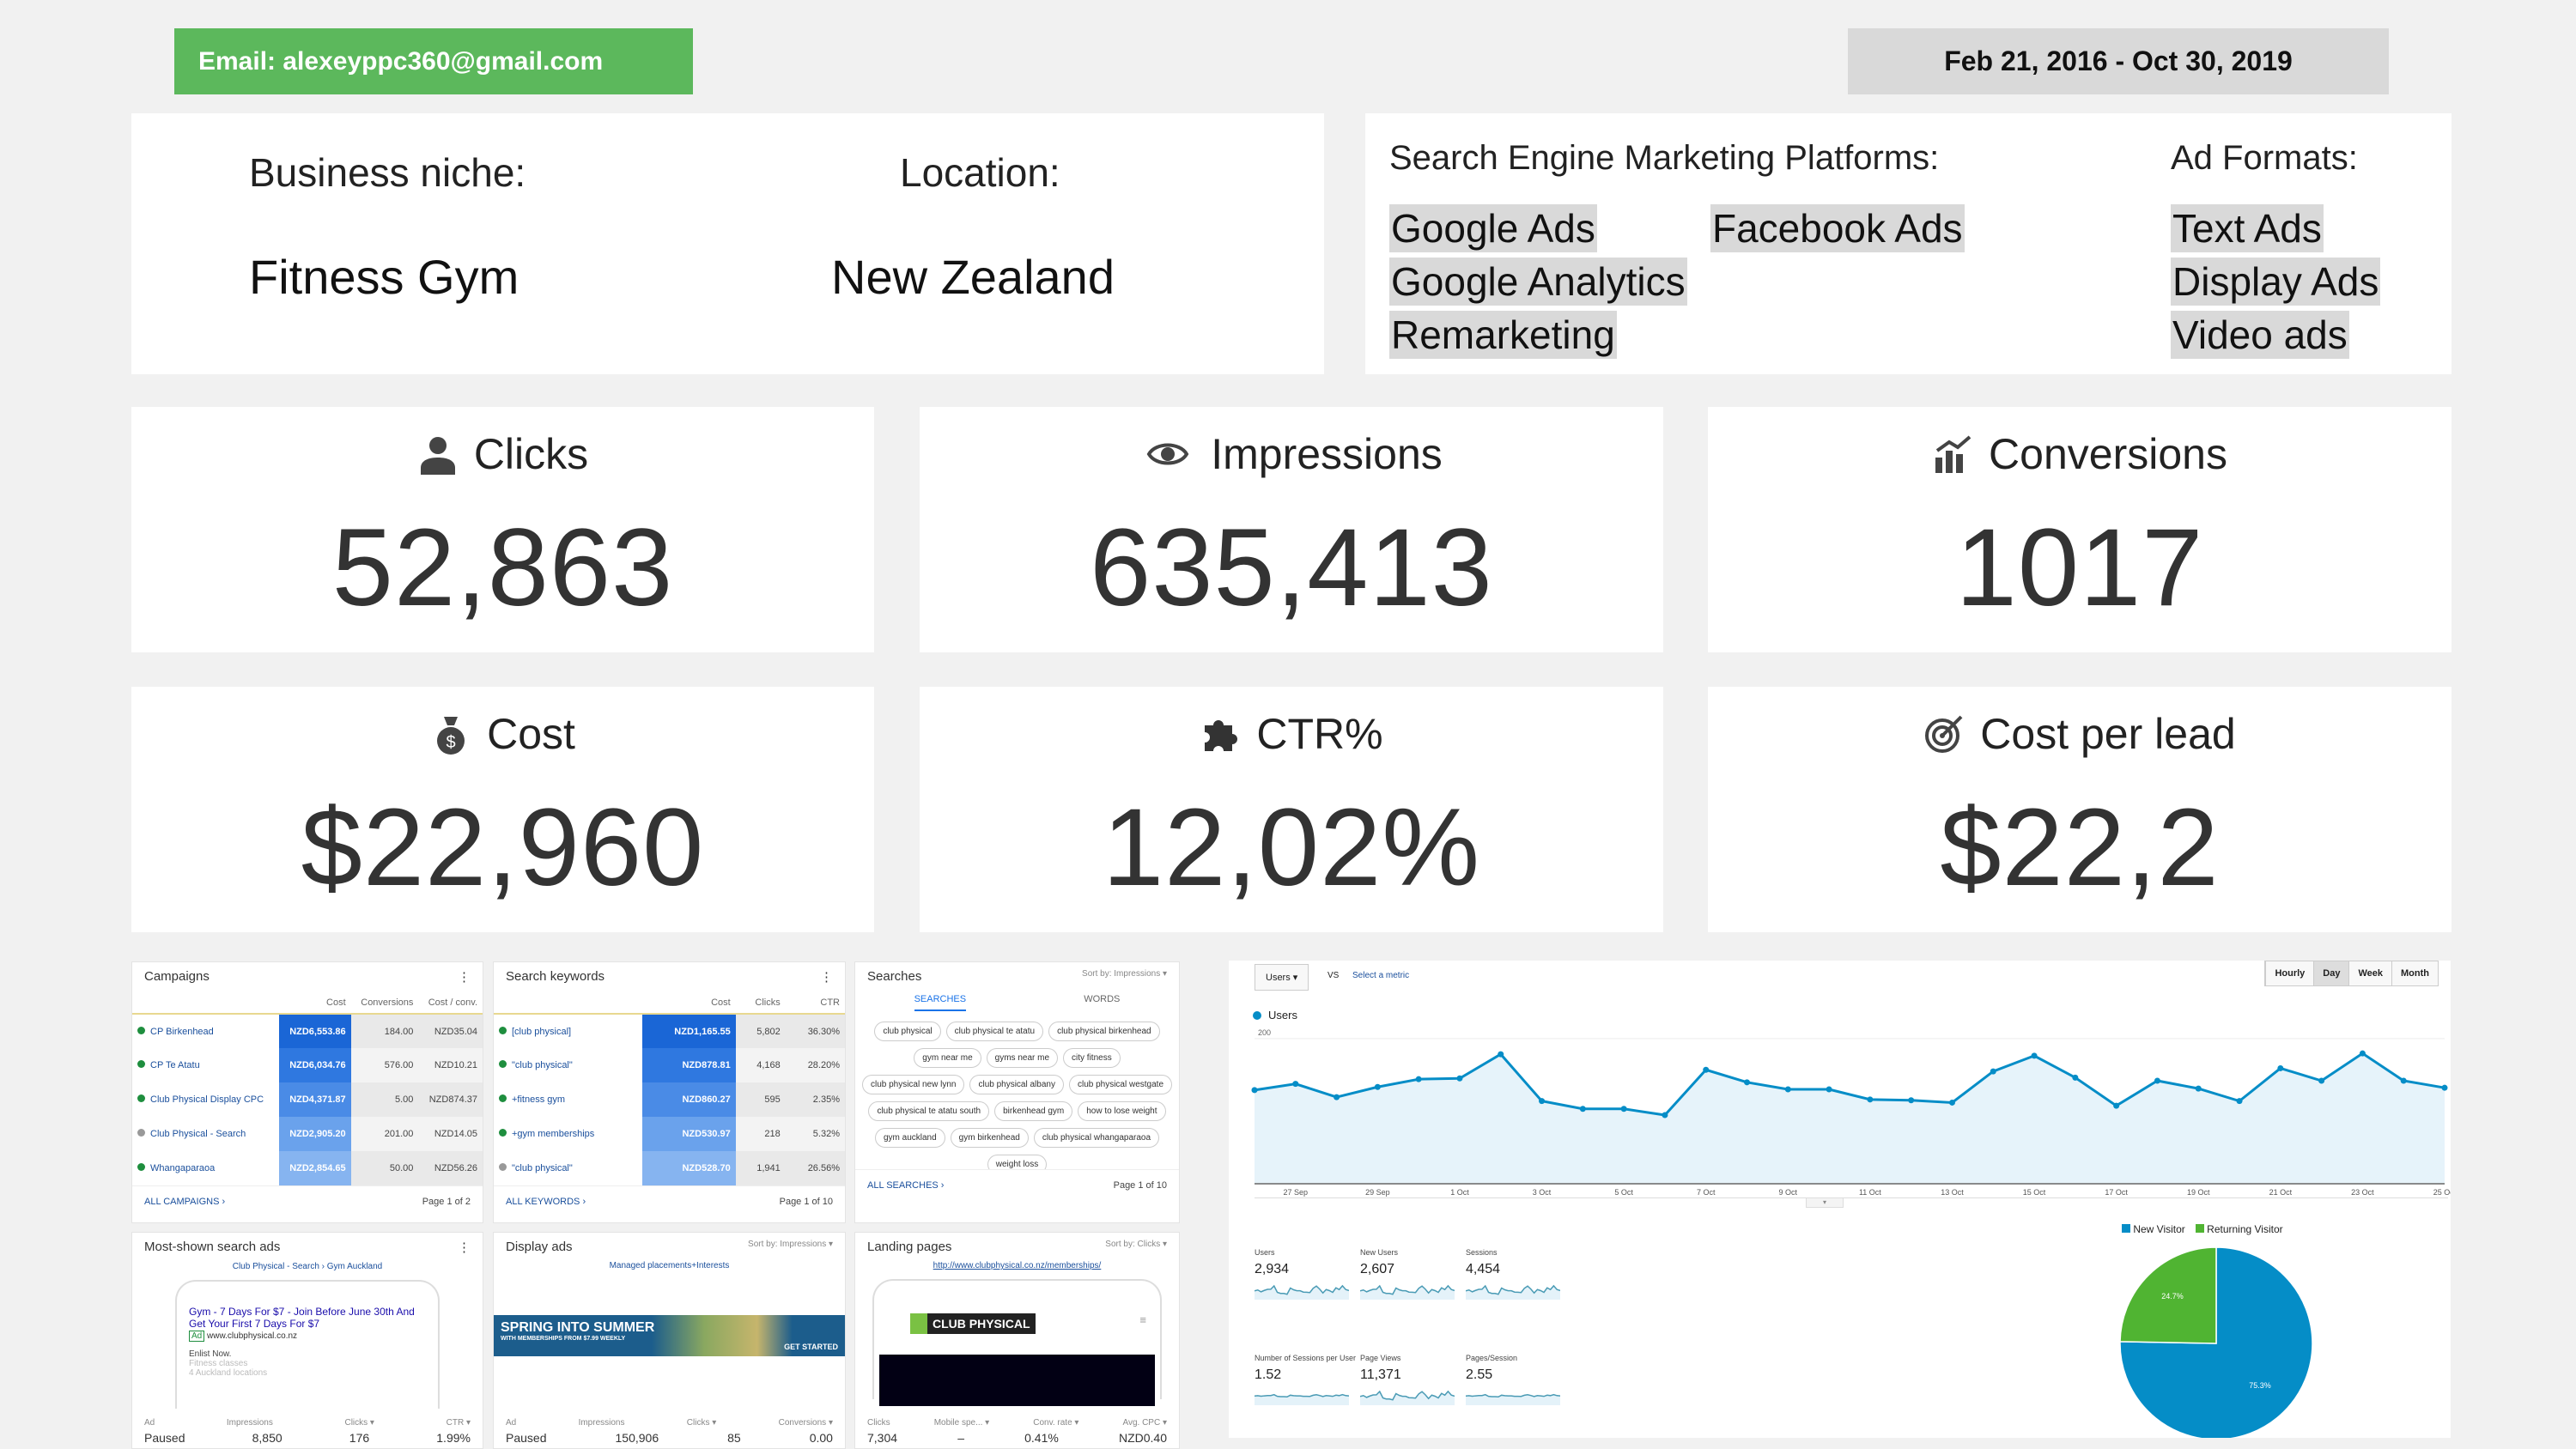 The width and height of the screenshot is (2576, 1449). Describe the element at coordinates (206, 1031) in the screenshot. I see `row-name: CP Birkenhead` at that location.